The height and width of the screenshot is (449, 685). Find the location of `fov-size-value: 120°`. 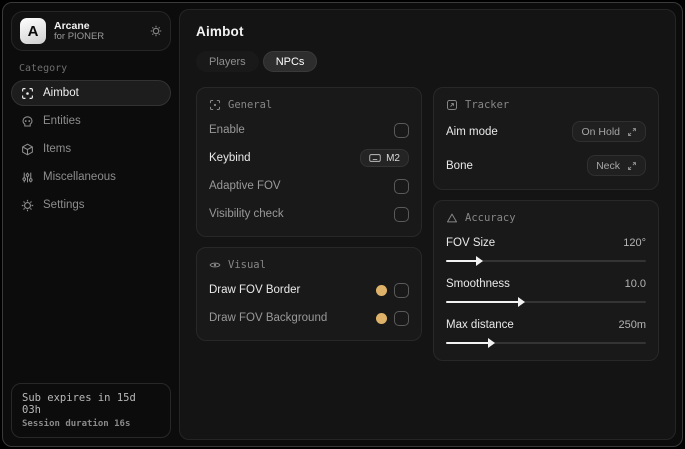

fov-size-value: 120° is located at coordinates (634, 243).